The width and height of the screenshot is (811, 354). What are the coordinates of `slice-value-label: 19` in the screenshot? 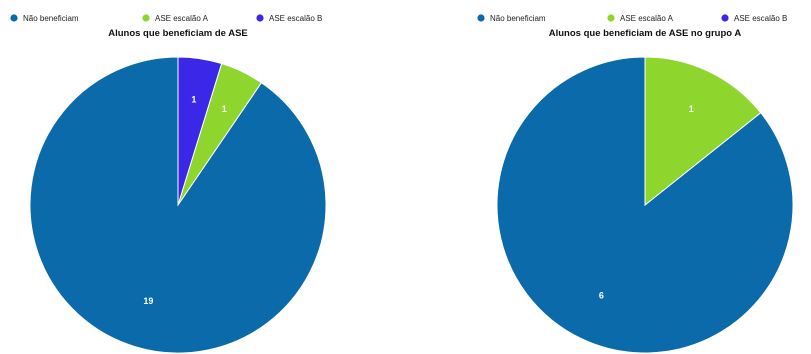 It's located at (148, 301).